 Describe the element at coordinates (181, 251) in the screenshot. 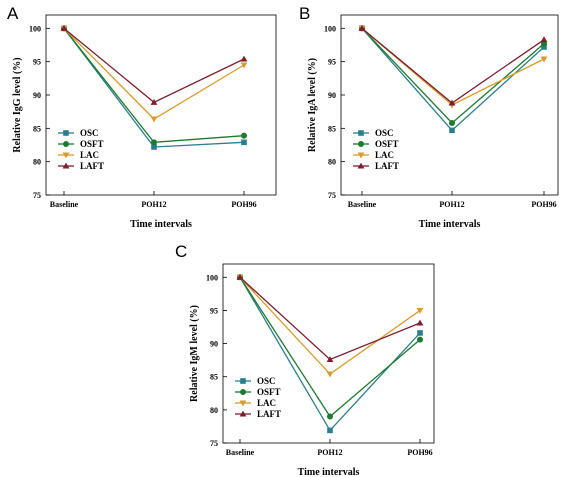

I see `panel-letter: C` at that location.